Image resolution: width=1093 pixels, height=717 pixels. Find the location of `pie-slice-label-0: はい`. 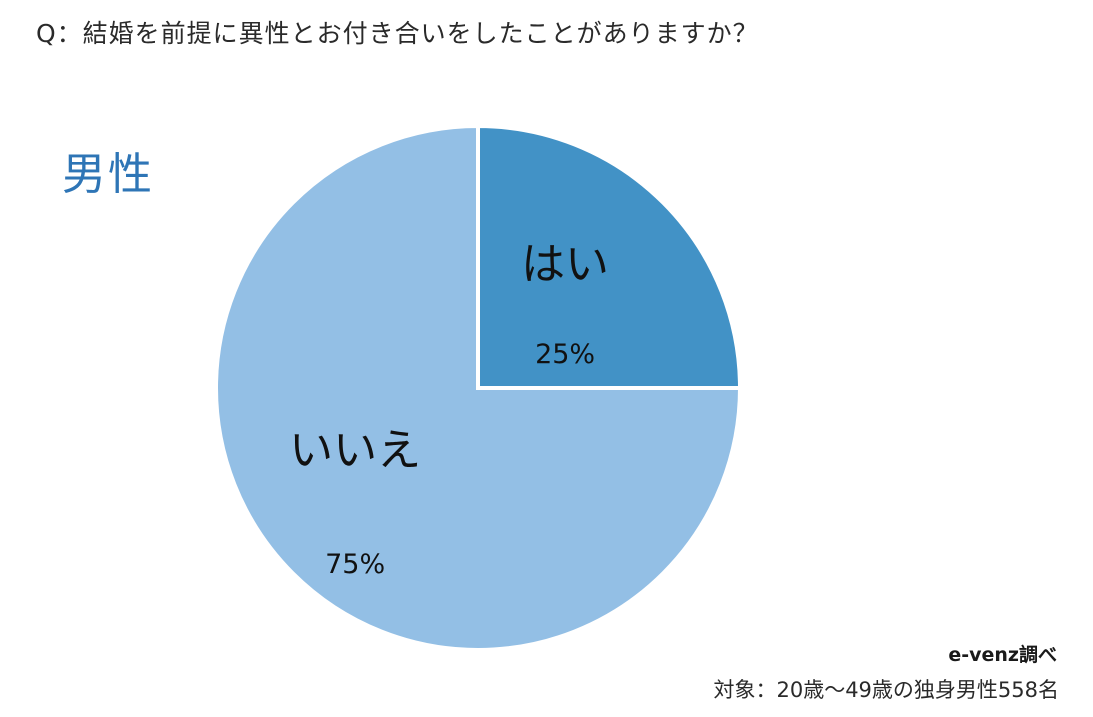

pie-slice-label-0: はい is located at coordinates (565, 264).